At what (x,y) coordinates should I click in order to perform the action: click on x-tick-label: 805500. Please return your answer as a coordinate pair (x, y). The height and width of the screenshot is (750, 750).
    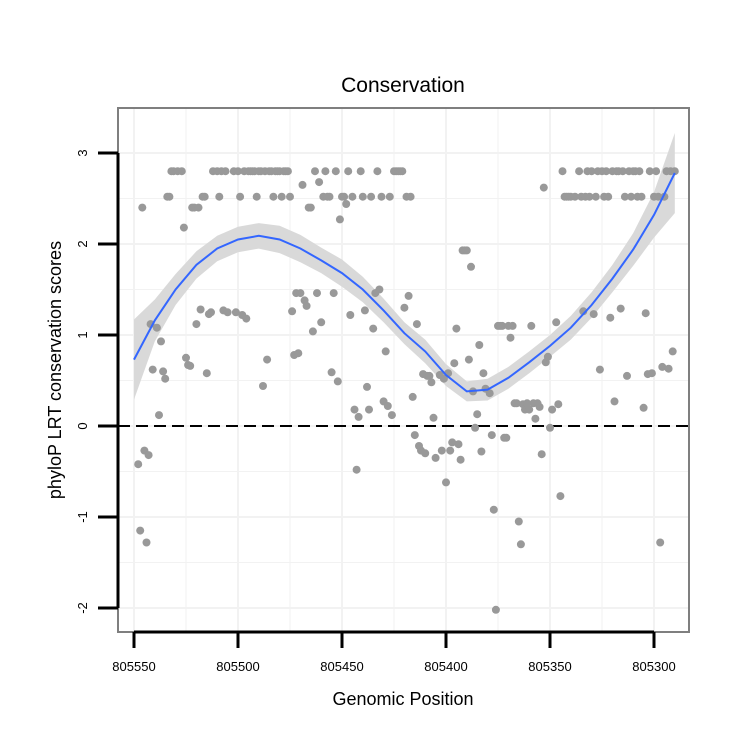
    Looking at the image, I should click on (237, 666).